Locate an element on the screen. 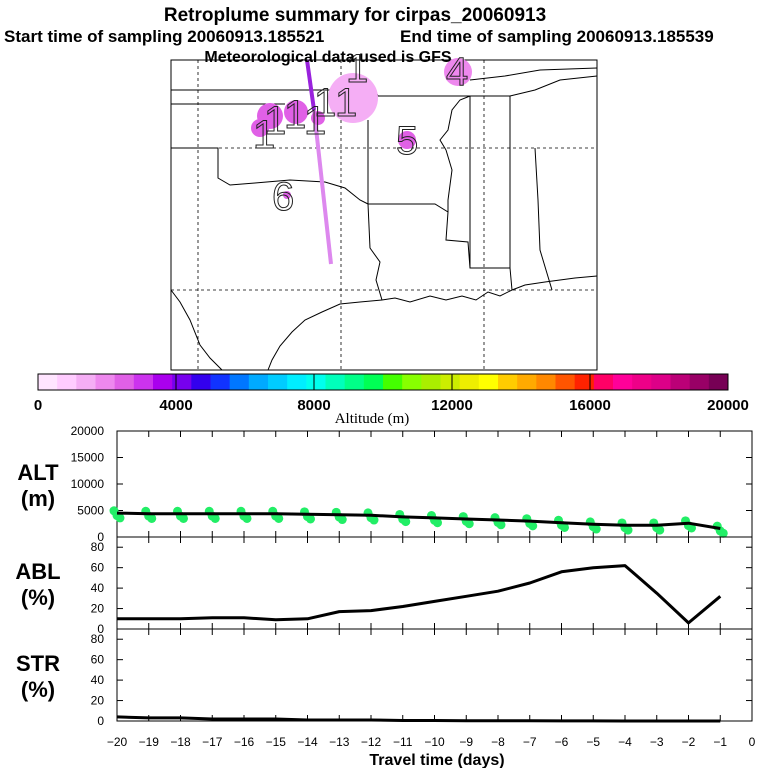 Image resolution: width=768 pixels, height=768 pixels. plume-label: 4 is located at coordinates (457, 72).